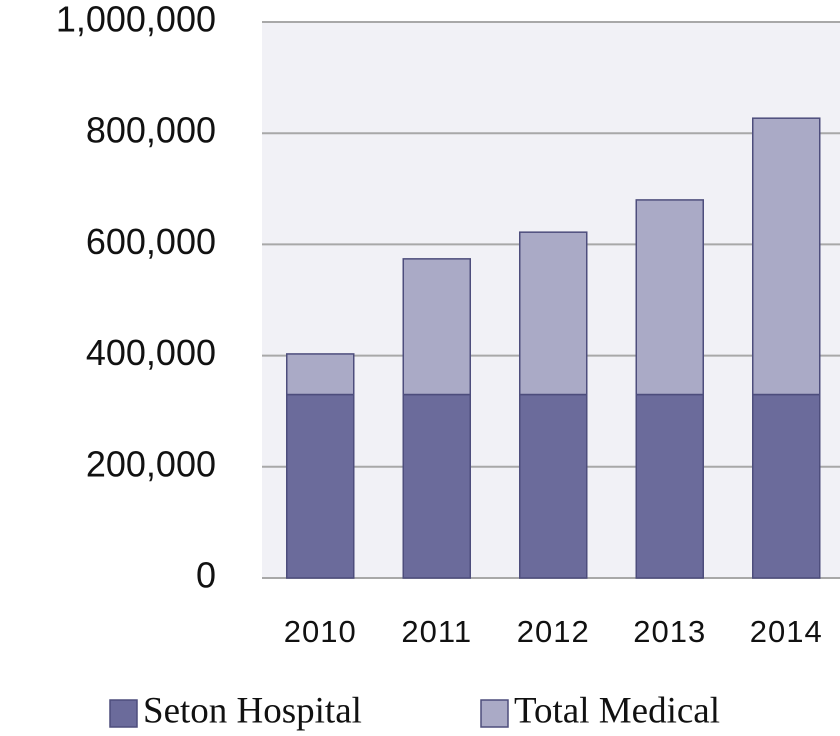 This screenshot has height=736, width=840. I want to click on y-tick-label: 600,000, so click(151, 241).